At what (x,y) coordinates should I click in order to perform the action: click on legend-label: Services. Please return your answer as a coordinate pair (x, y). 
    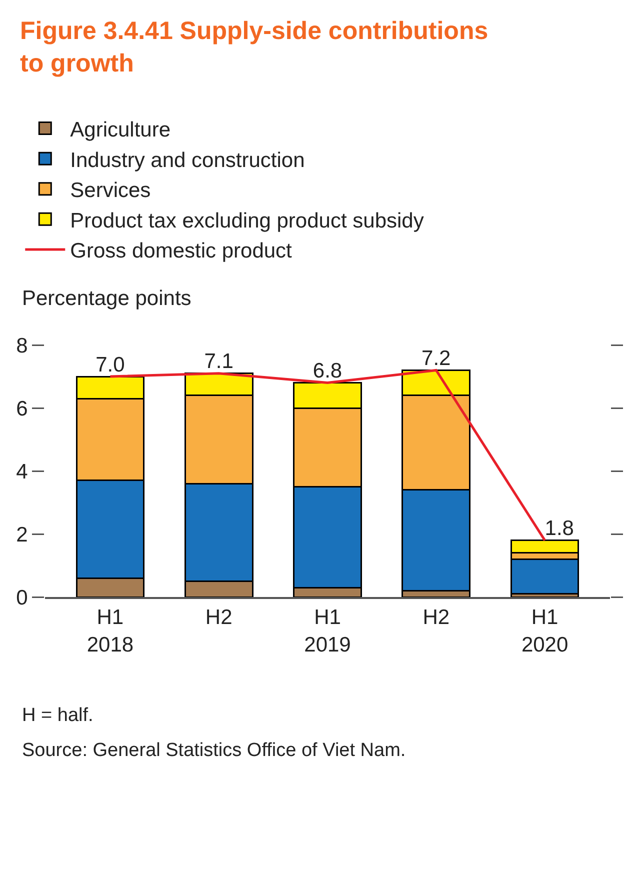
    Looking at the image, I should click on (110, 190).